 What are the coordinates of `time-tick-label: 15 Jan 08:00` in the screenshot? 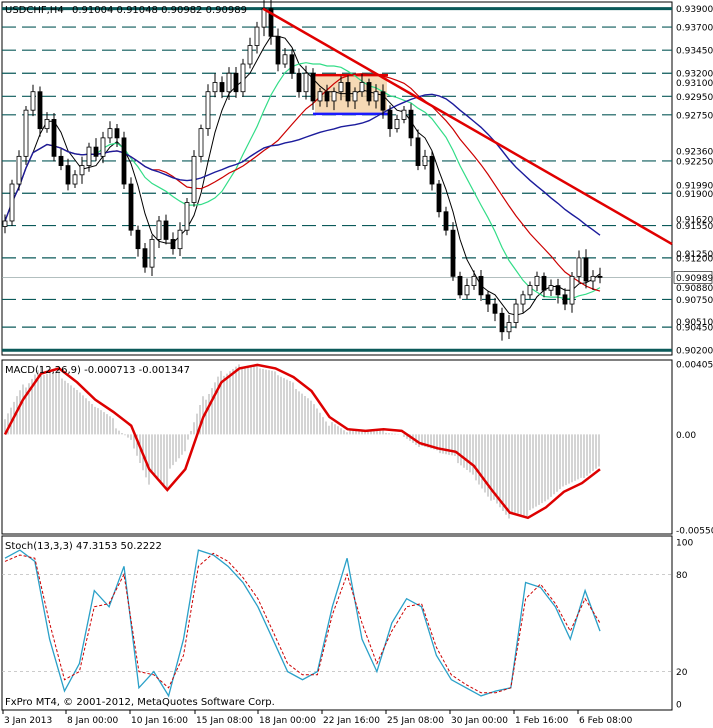 It's located at (224, 721).